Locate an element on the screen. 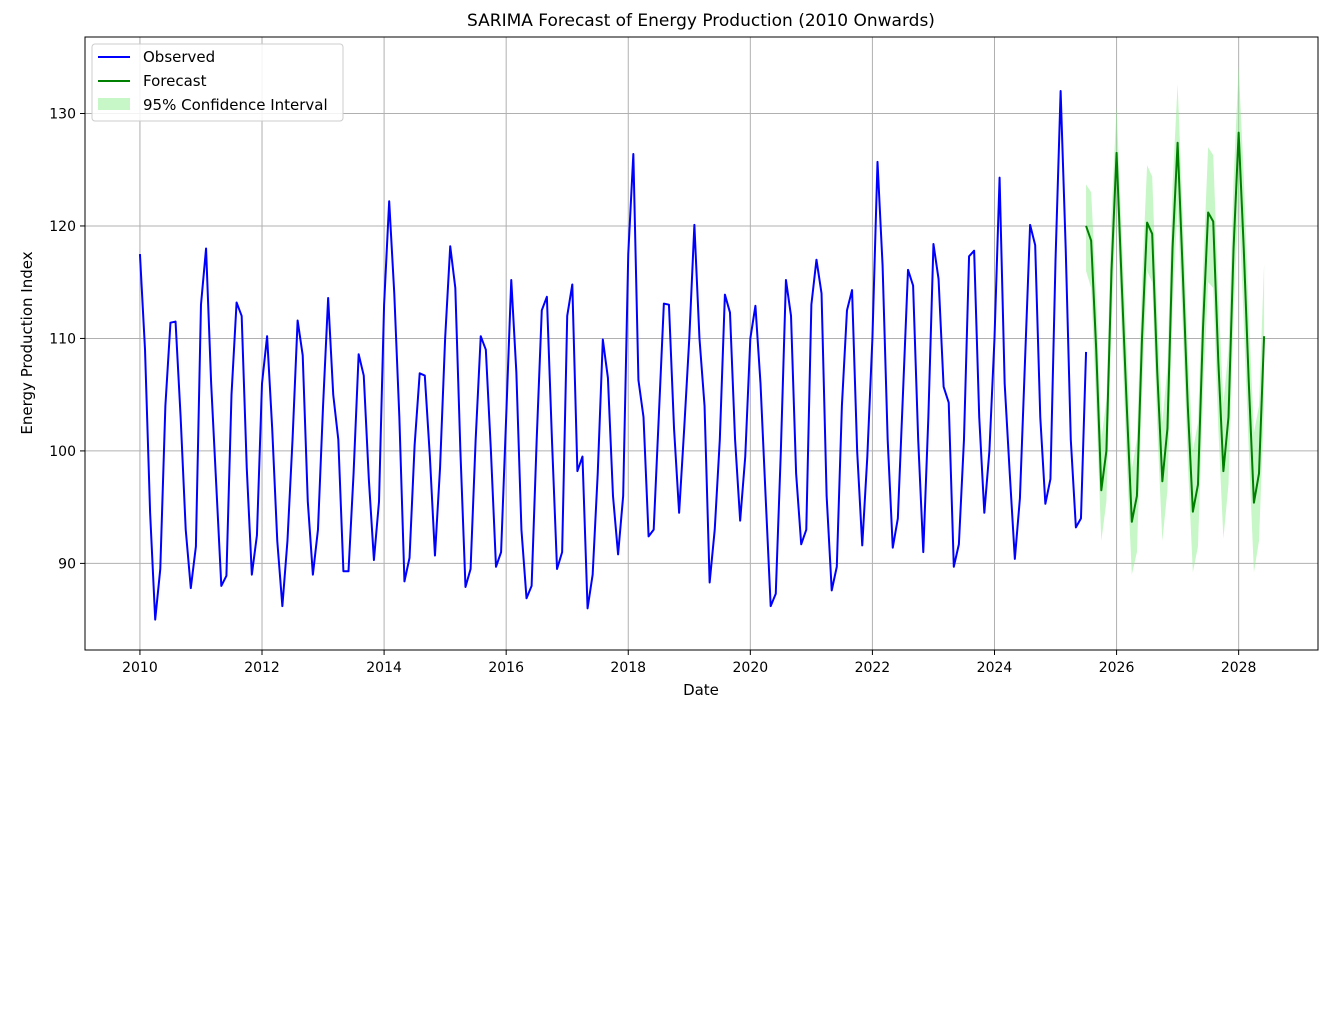  x-axis-ticks: 2010 2012 2014 2016 2018 2020 2022 2024 2026 2028 is located at coordinates (689, 663).